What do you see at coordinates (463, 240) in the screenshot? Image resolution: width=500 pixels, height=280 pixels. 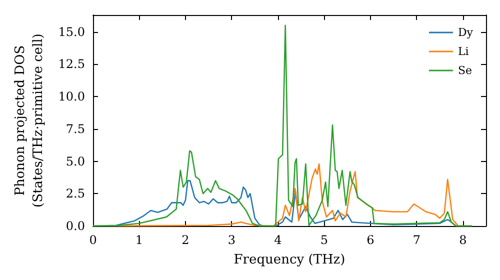 I see `x-tick-label: 8` at bounding box center [463, 240].